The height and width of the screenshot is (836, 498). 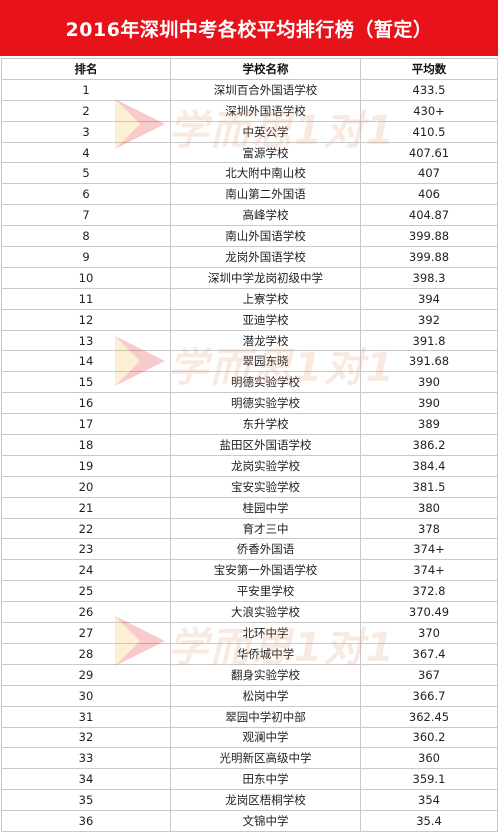 What do you see at coordinates (86, 695) in the screenshot?
I see `rank-cell: 30` at bounding box center [86, 695].